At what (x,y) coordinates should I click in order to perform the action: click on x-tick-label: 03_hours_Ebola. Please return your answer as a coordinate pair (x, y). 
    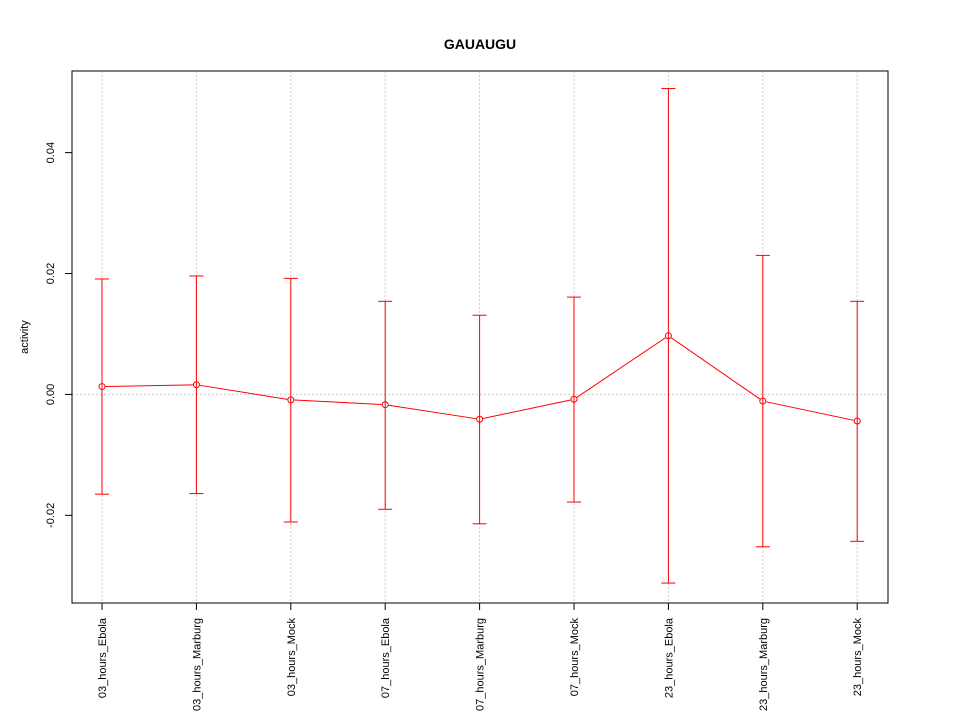
    Looking at the image, I should click on (103, 657).